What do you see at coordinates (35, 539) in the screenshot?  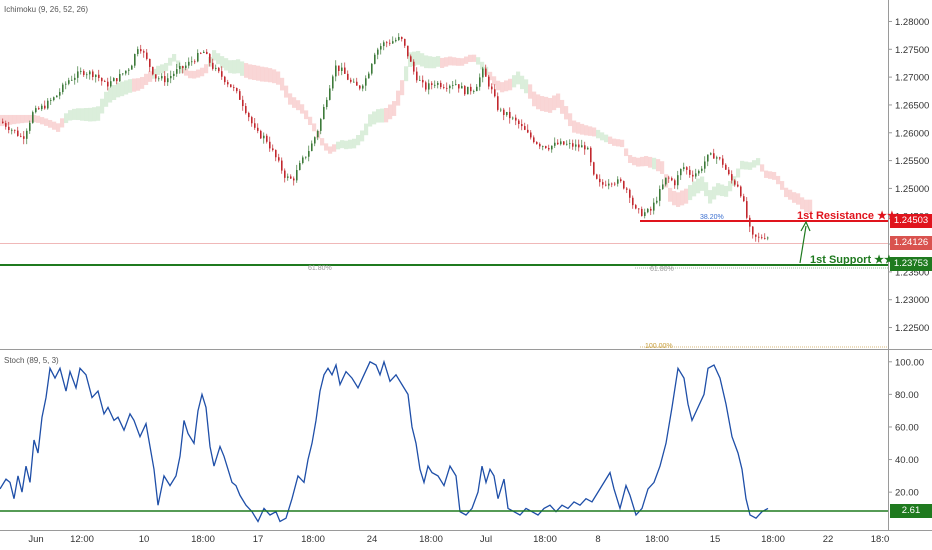 I see `time-tick-label: Jun` at bounding box center [35, 539].